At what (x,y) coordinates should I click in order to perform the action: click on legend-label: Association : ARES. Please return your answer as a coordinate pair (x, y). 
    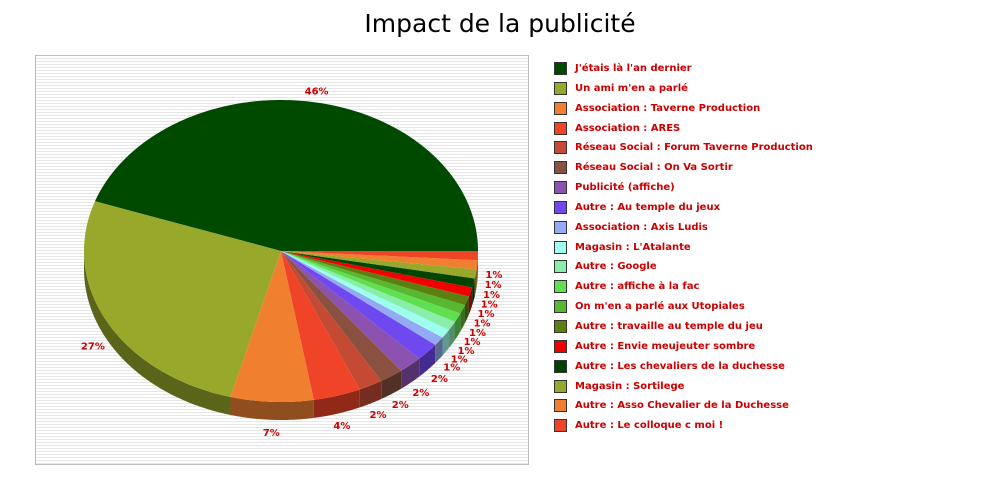
    Looking at the image, I should click on (628, 128).